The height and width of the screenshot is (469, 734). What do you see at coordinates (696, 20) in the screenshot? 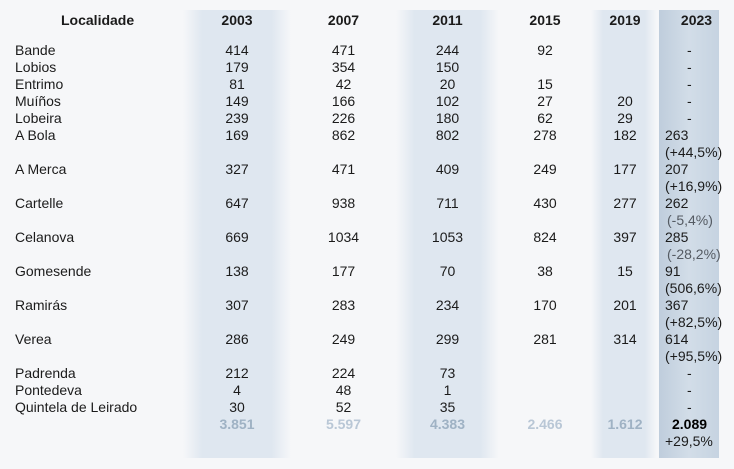
I see `header-2023: 2023` at bounding box center [696, 20].